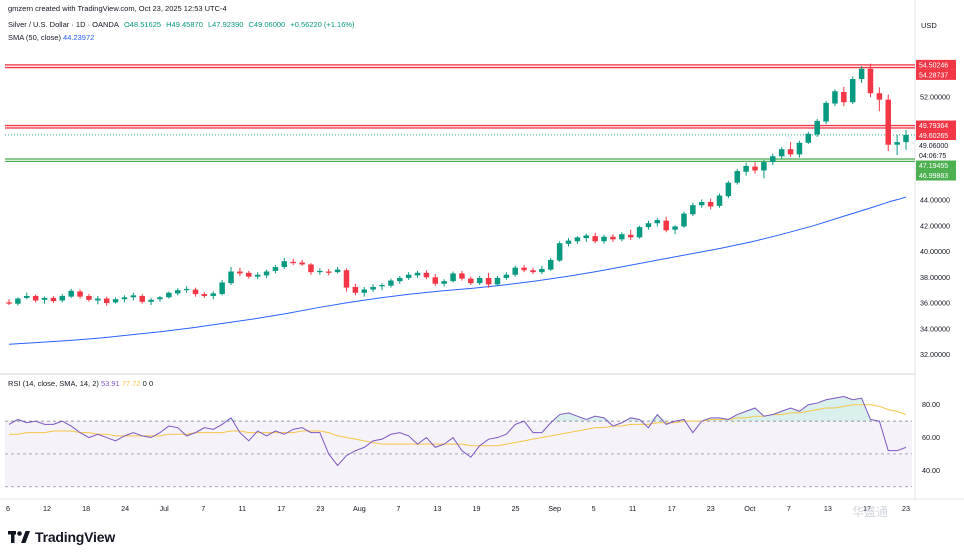 This screenshot has height=556, width=964. I want to click on price-label-support: 46.99883, so click(936, 175).